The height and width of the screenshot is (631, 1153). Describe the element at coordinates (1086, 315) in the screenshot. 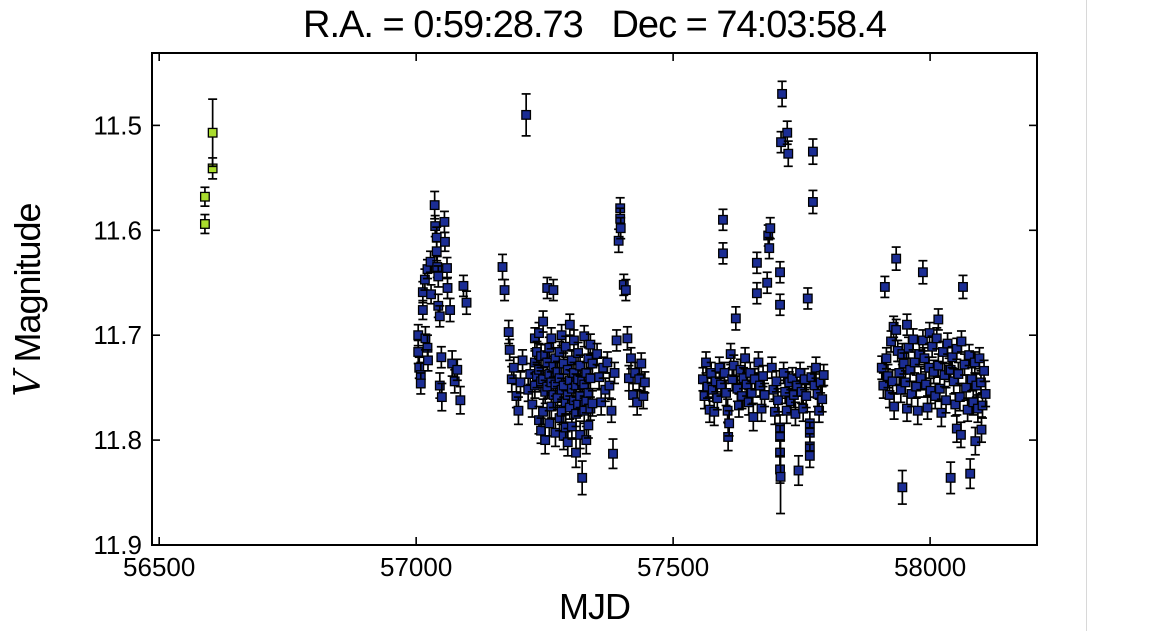

I see `page-divider` at that location.